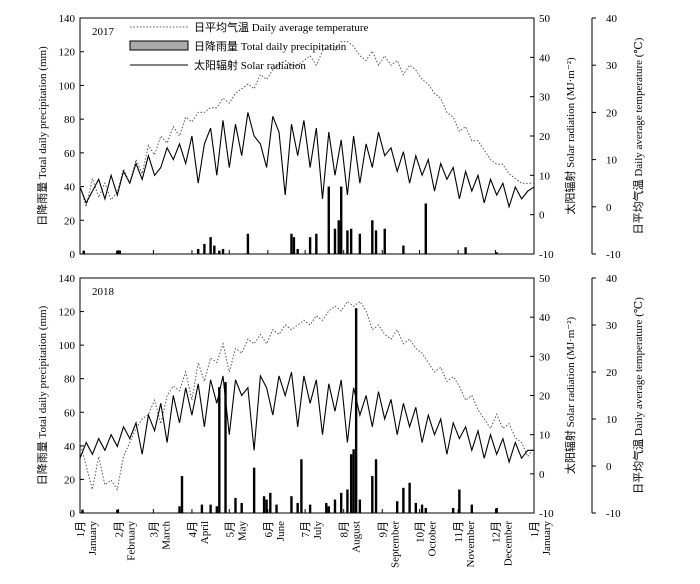  What do you see at coordinates (496, 532) in the screenshot?
I see `x-month-label-zh: 12月` at bounding box center [496, 532].